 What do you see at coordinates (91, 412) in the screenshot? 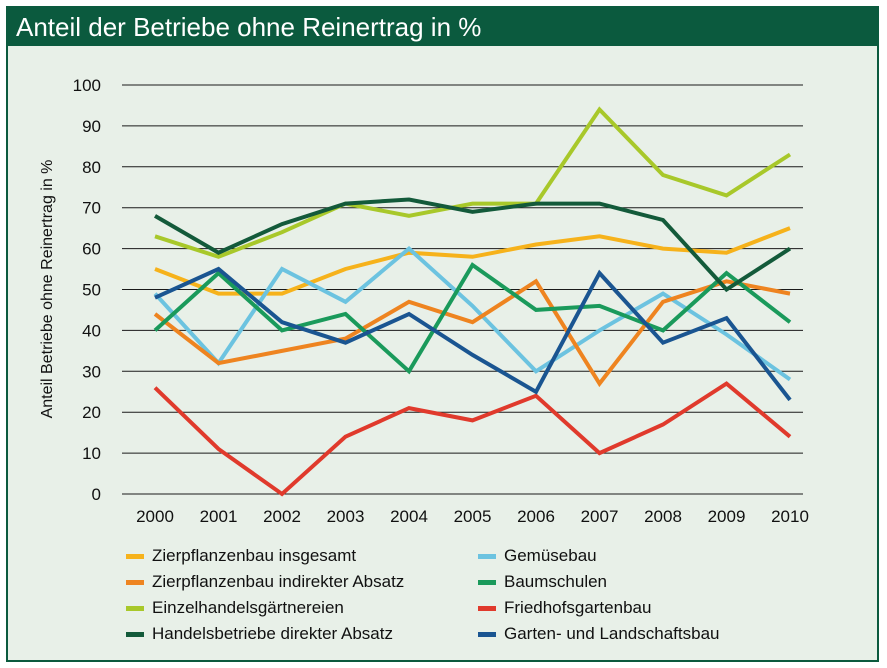
I see `y-tick-label: 20` at bounding box center [91, 412].